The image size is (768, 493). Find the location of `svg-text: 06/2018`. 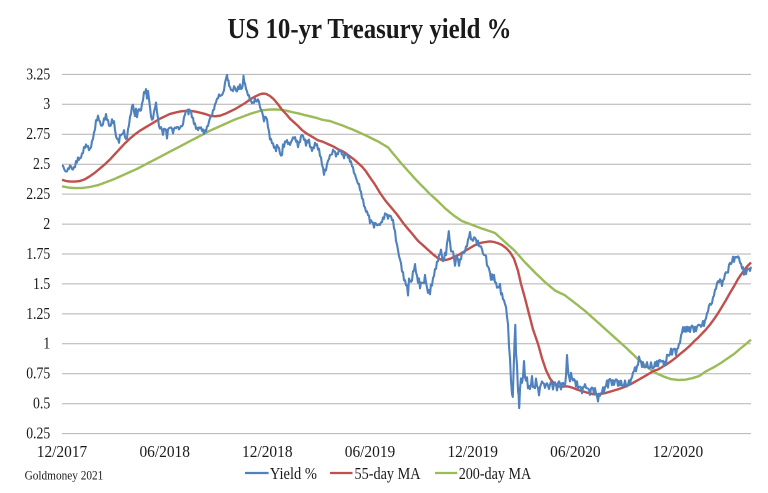

svg-text: 06/2018 is located at coordinates (164, 451).